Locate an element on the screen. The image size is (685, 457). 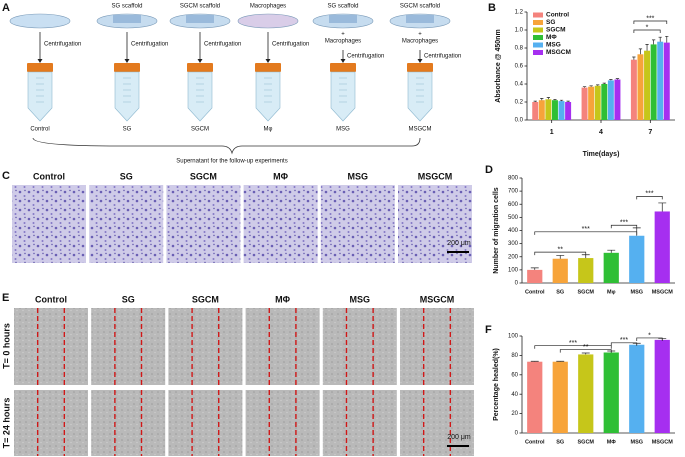
panel-label: A is located at coordinates (6, 8).